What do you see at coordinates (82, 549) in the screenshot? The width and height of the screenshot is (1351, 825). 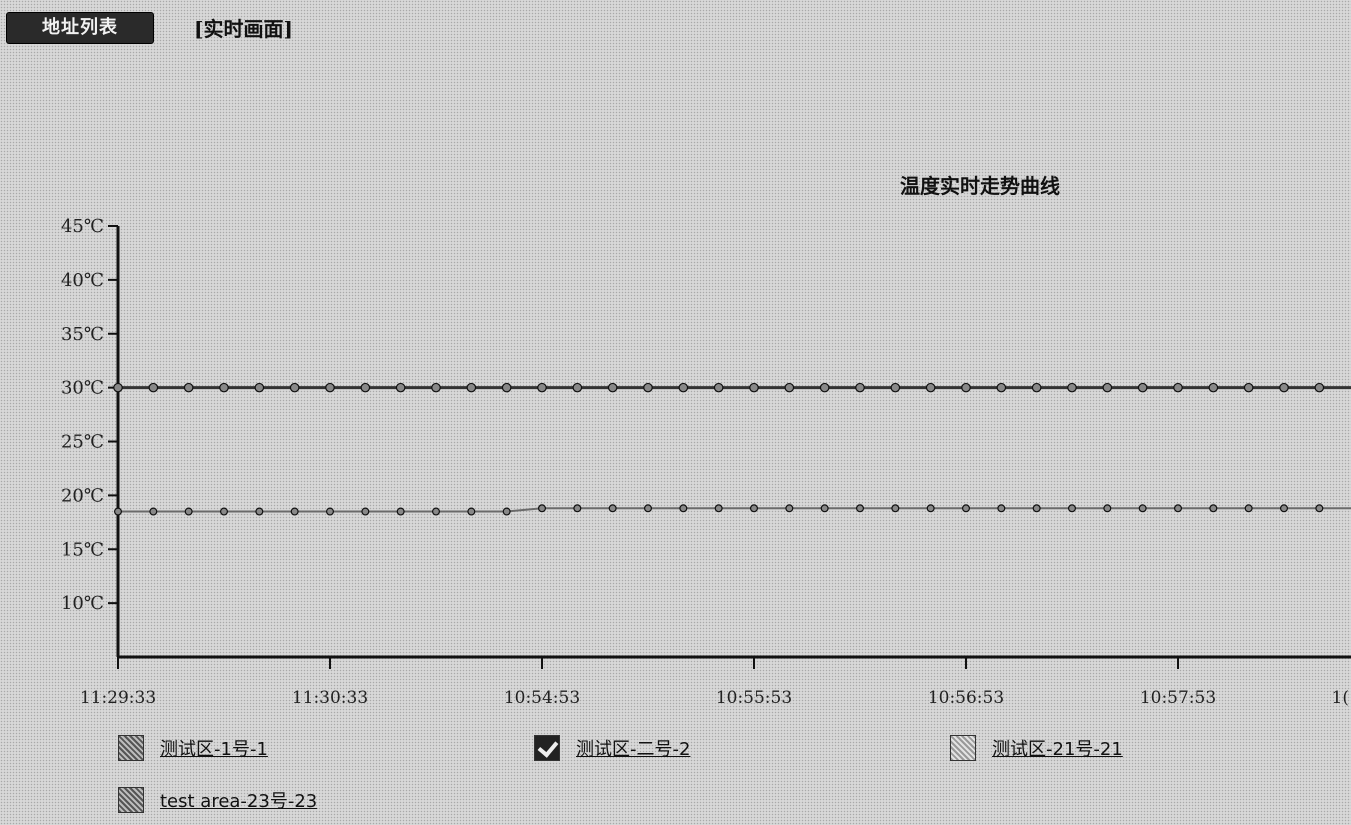 I see `y-tick-label: 15℃` at bounding box center [82, 549].